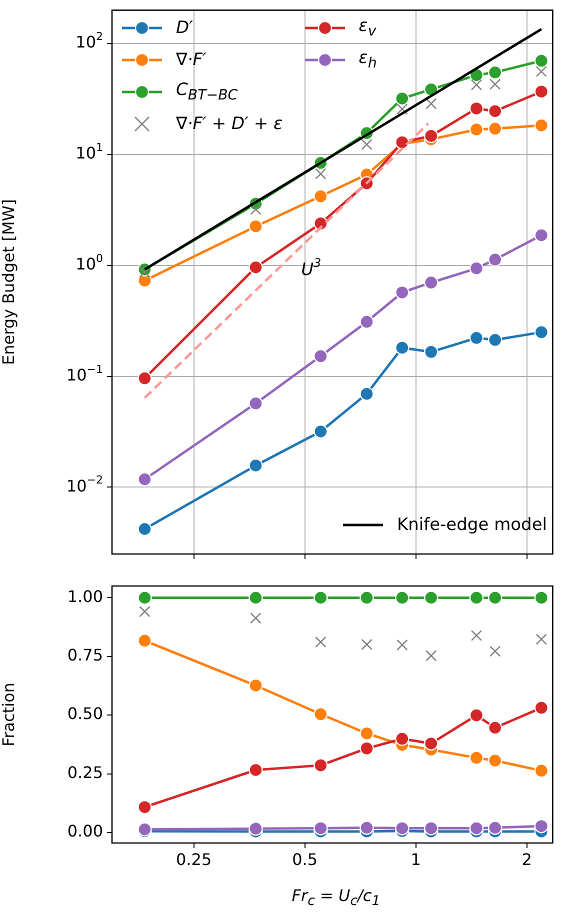  What do you see at coordinates (85, 596) in the screenshot?
I see `y-tick-label: 1.00` at bounding box center [85, 596].